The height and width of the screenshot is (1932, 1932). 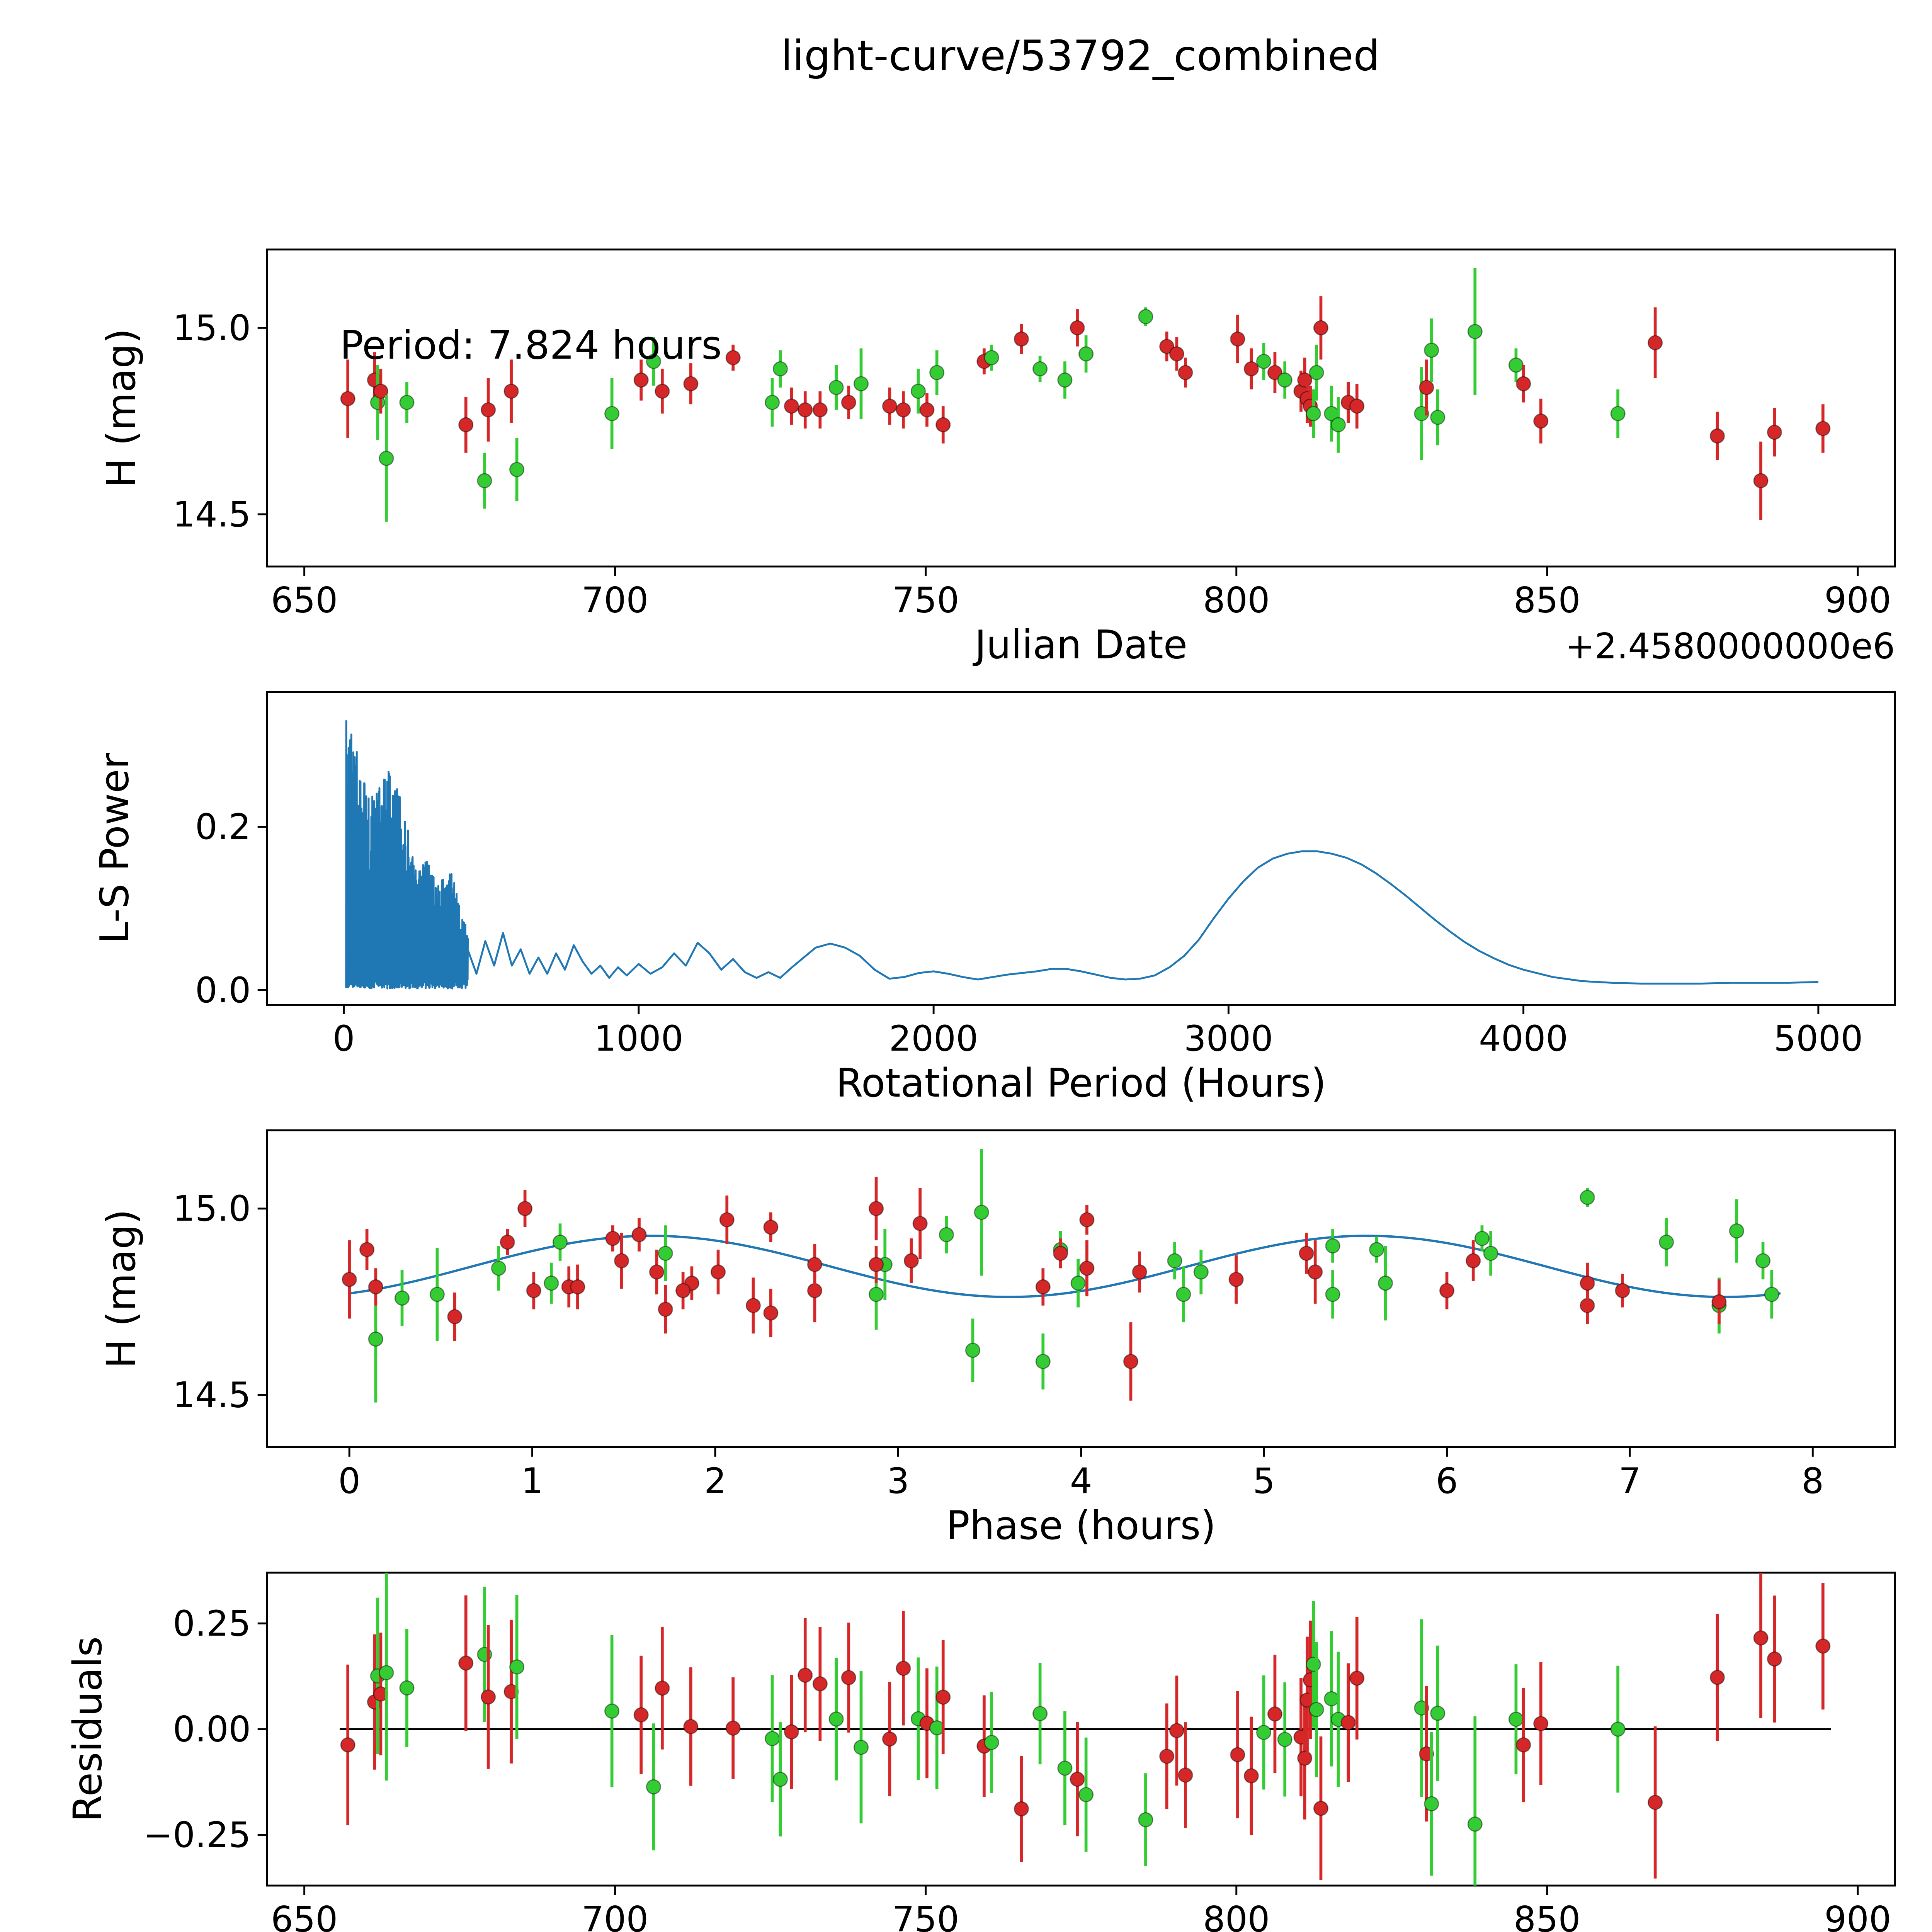 What do you see at coordinates (1081, 408) in the screenshot?
I see `axes-frame` at bounding box center [1081, 408].